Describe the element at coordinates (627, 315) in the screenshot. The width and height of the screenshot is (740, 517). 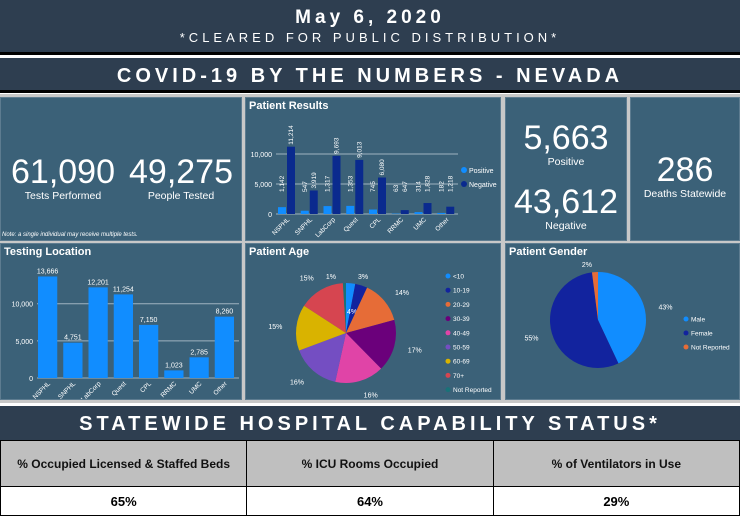
I see `patient-gender-chart: 43% 55% 2% Male Female Not Reported` at that location.